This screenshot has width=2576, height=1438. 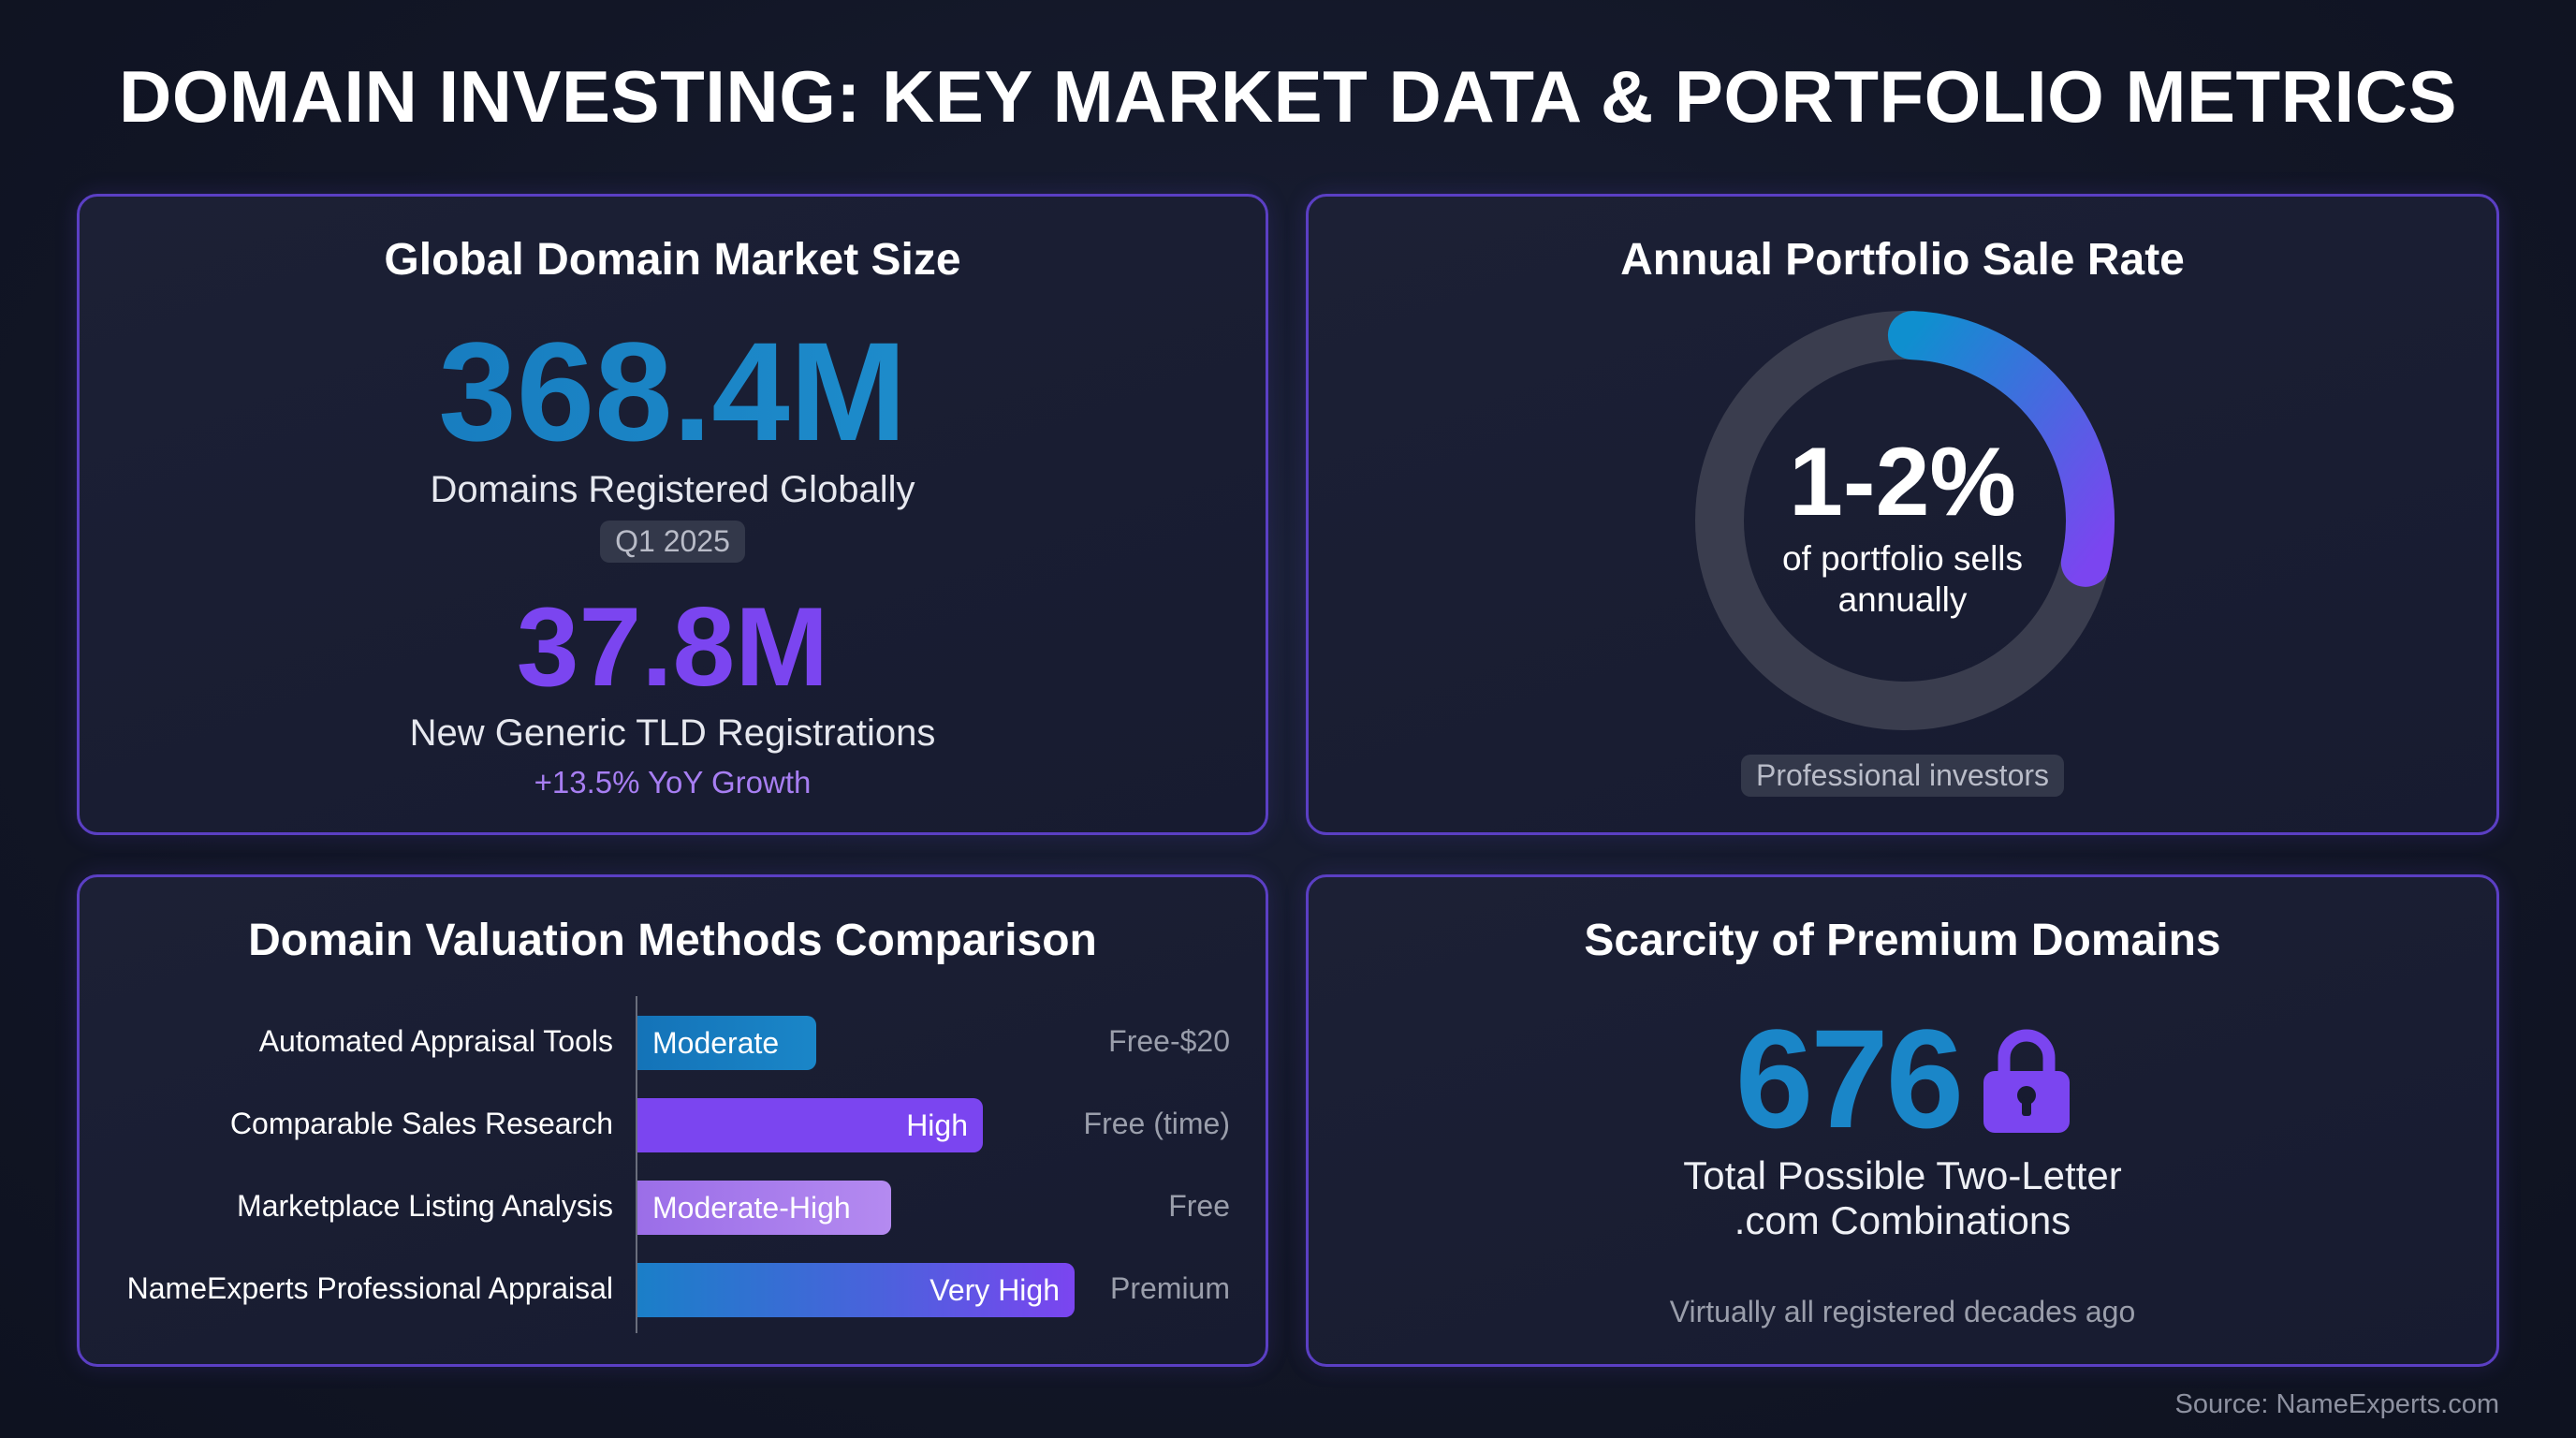 What do you see at coordinates (672, 260) in the screenshot?
I see `card-title: Global Domain Market Size` at bounding box center [672, 260].